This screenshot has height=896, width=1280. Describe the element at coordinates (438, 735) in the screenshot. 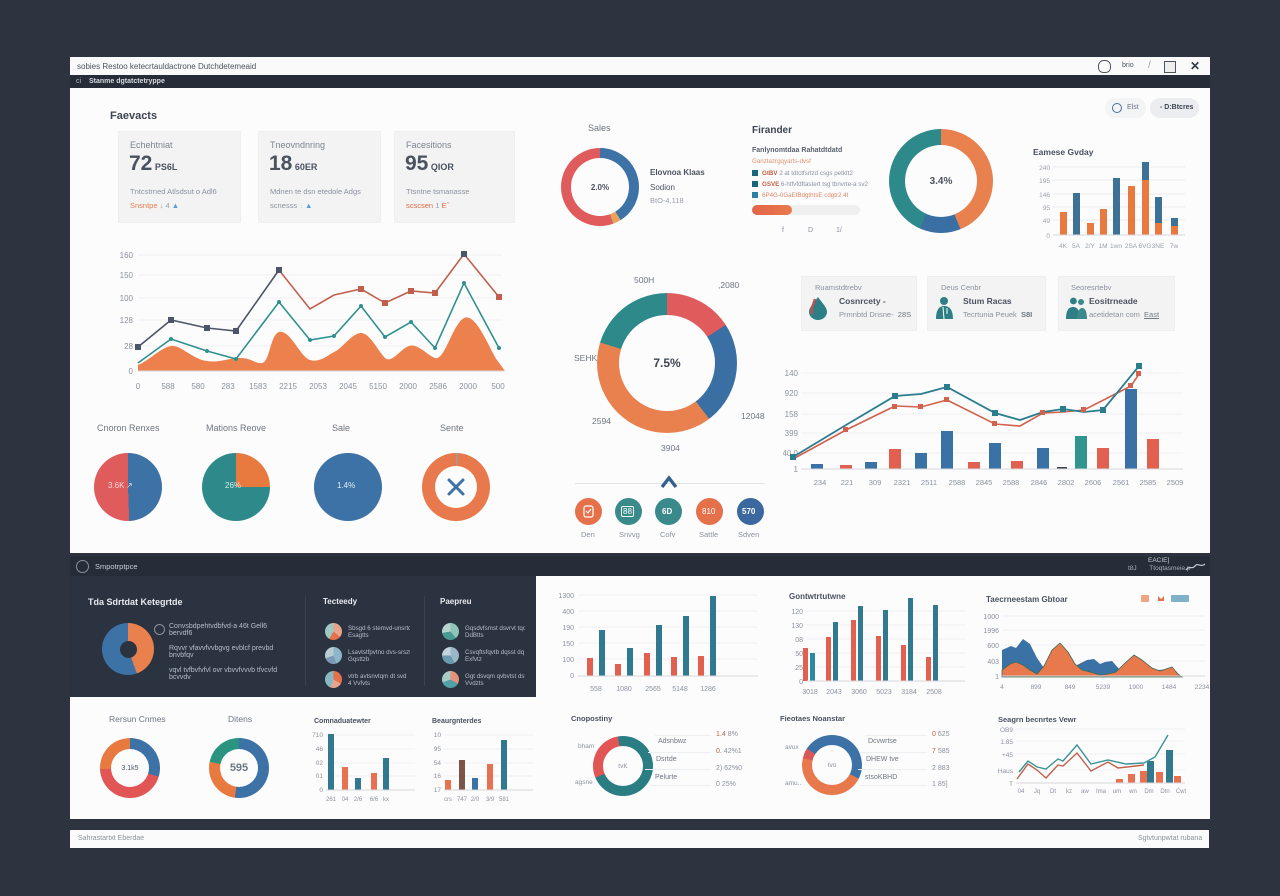

I see `svg-text: 10` at that location.